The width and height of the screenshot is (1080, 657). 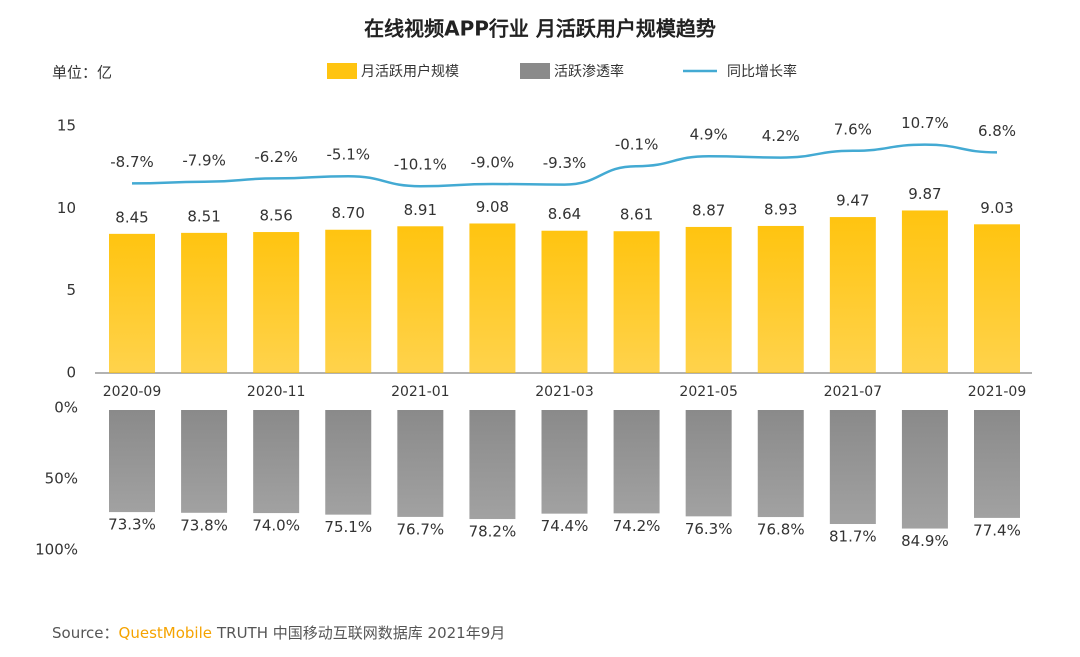 What do you see at coordinates (781, 530) in the screenshot?
I see `data-label: 76.8%` at bounding box center [781, 530].